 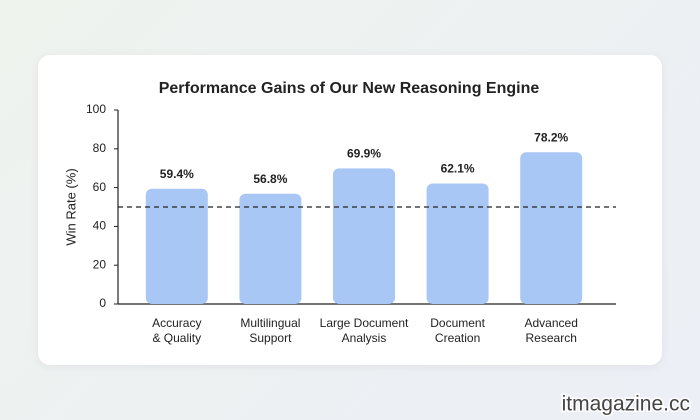 I want to click on x-tick-label: Multilingual Support, so click(x=270, y=330).